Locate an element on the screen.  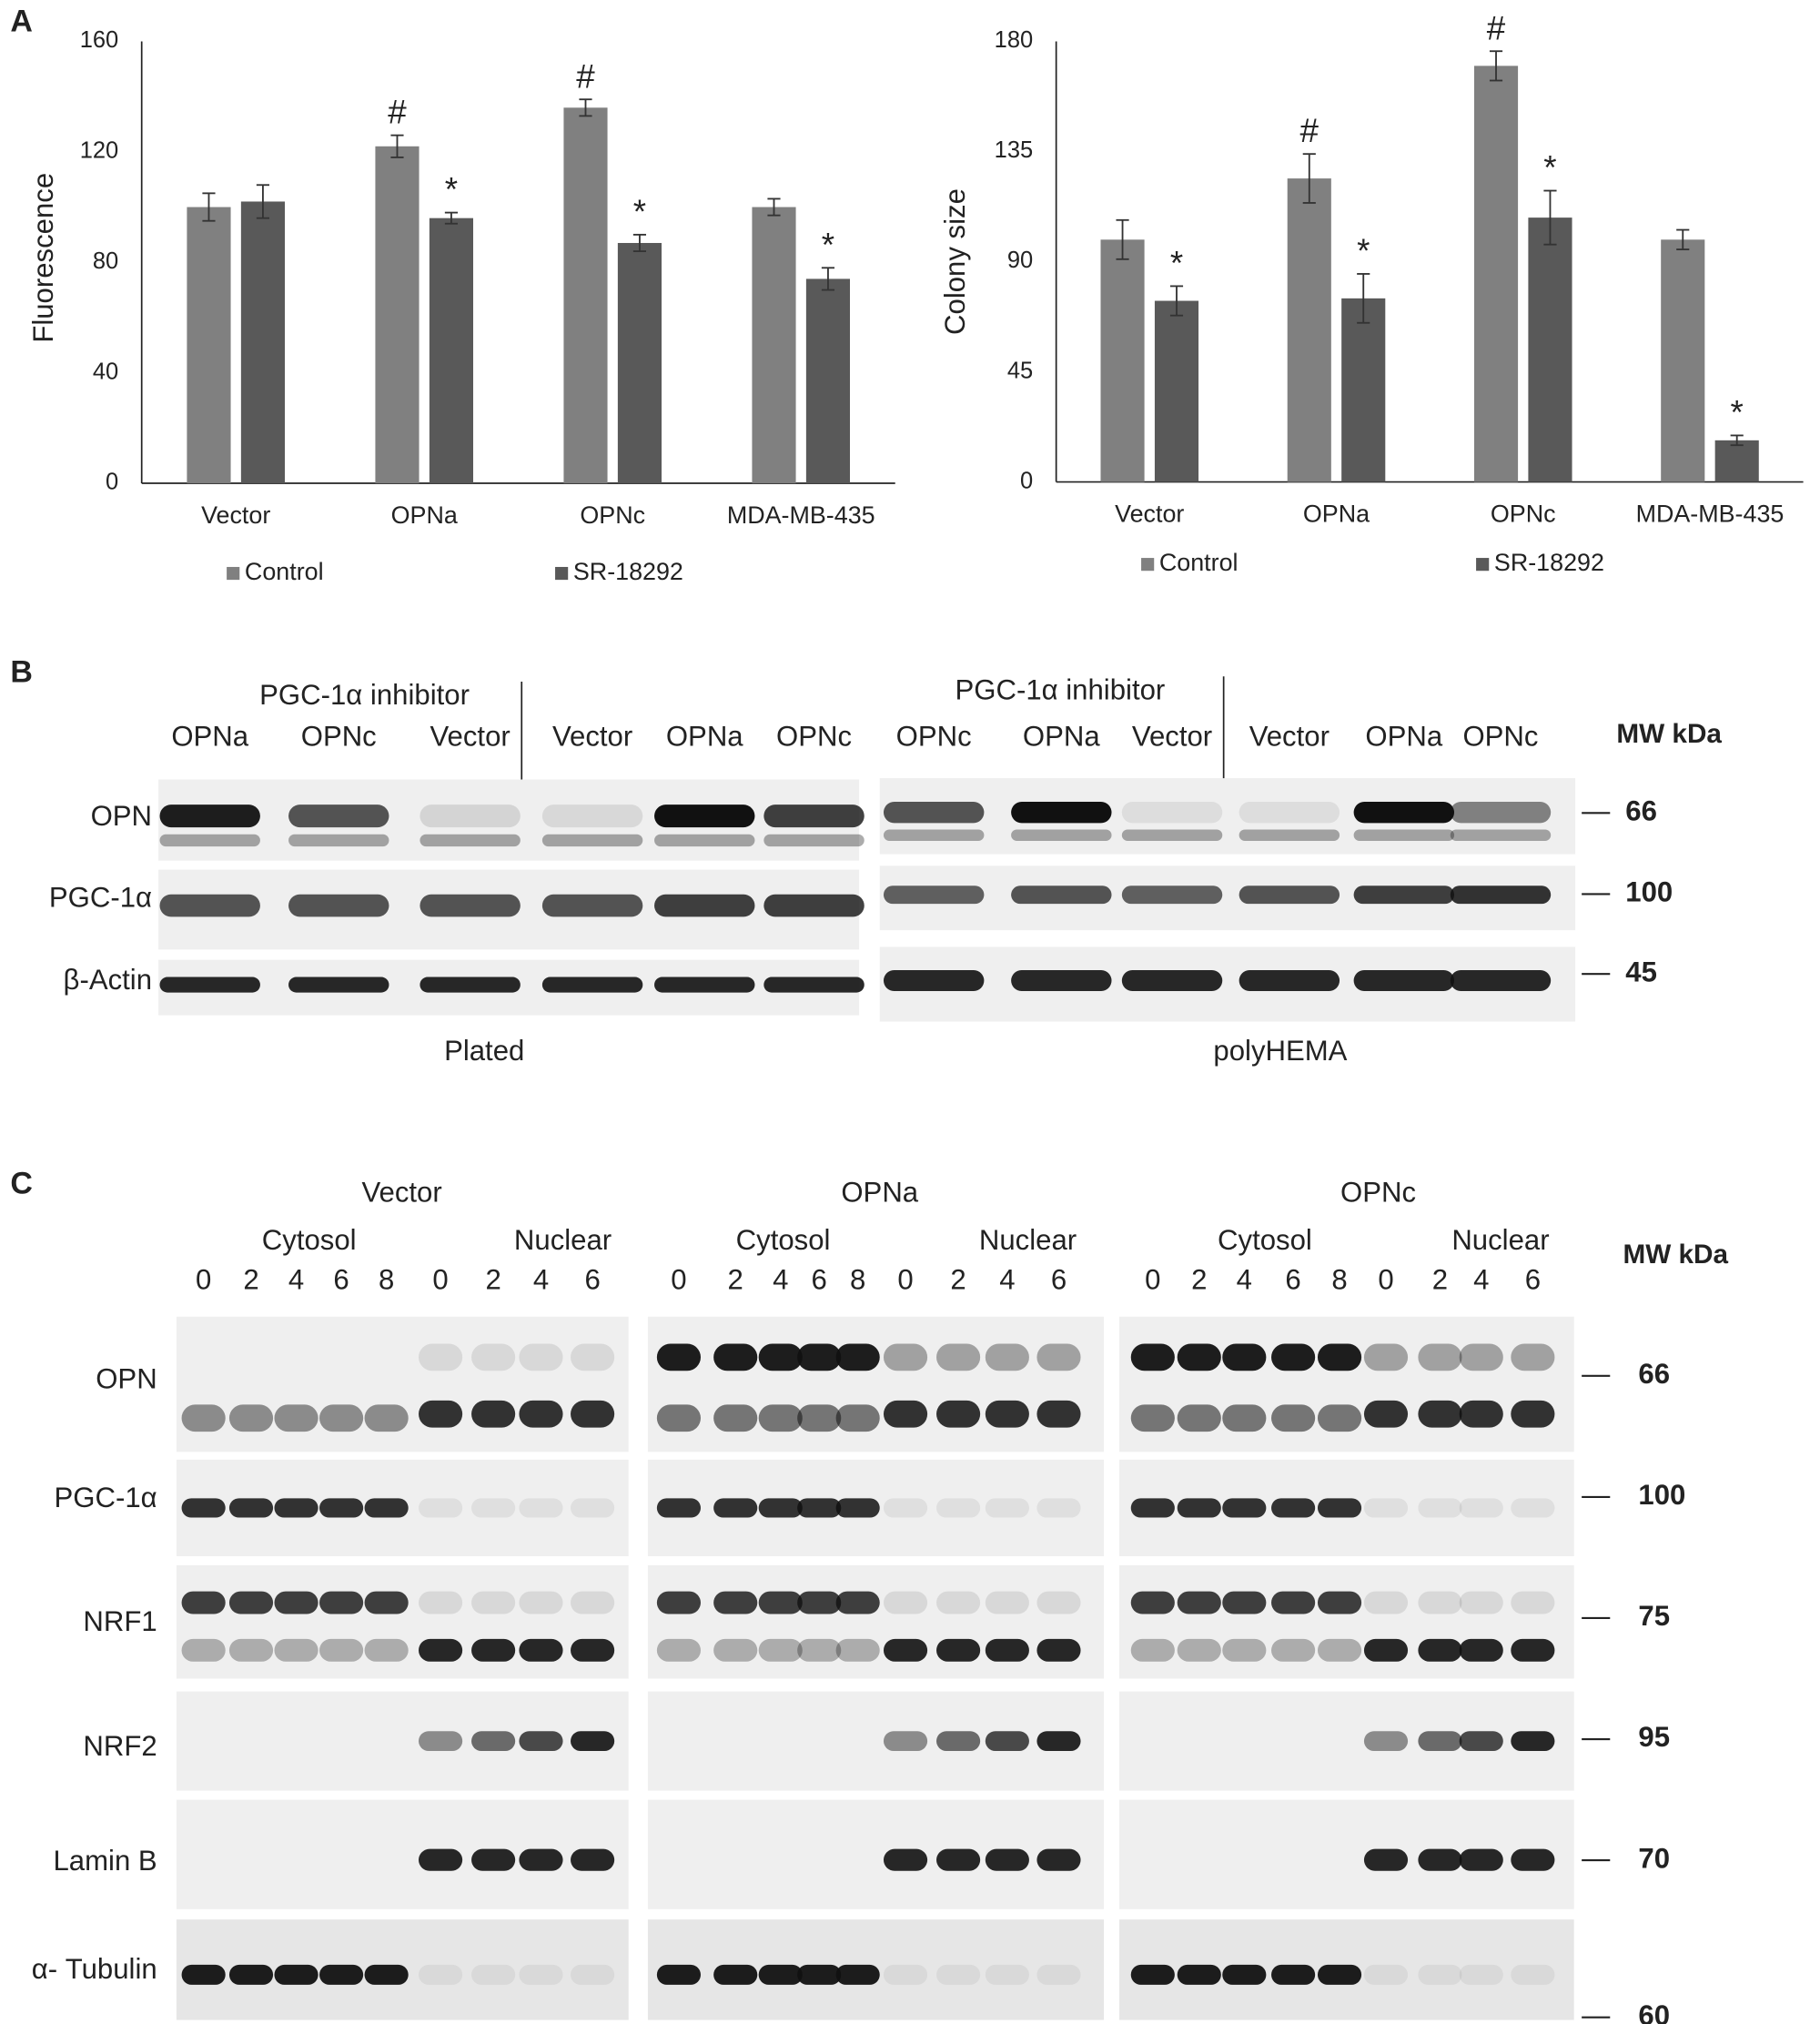
row-label: Lamin B is located at coordinates (105, 1861).